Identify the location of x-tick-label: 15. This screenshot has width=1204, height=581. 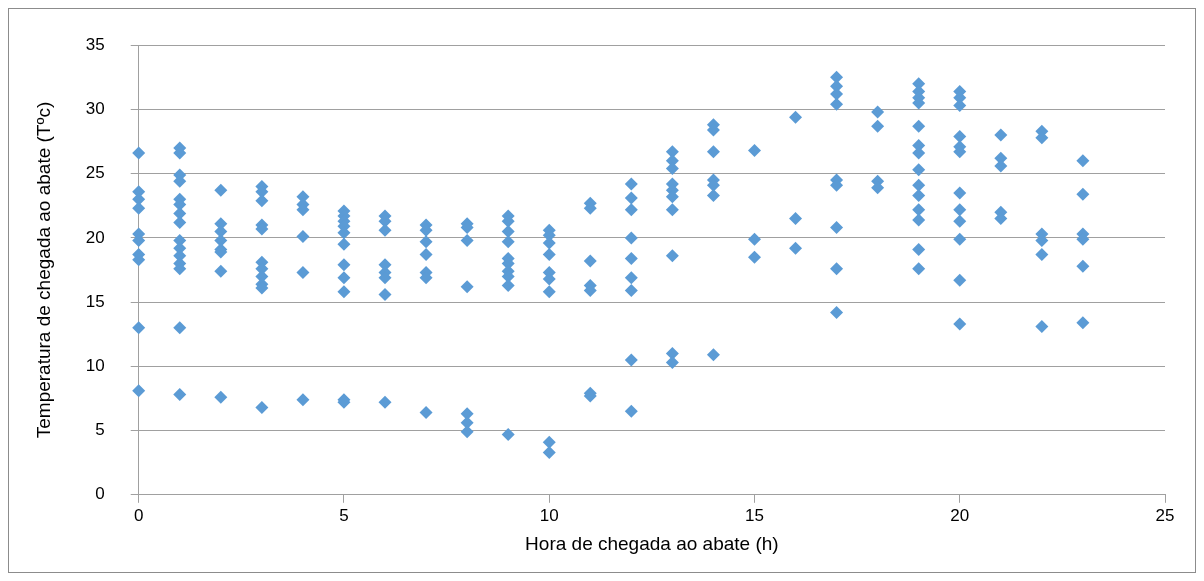
(754, 515).